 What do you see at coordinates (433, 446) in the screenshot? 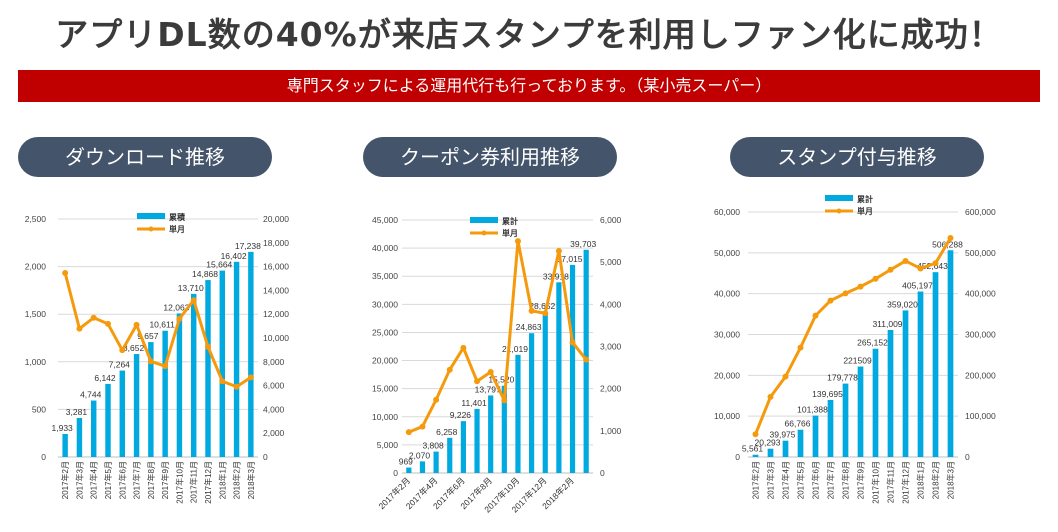
I see `bar-data-label: 3,808` at bounding box center [433, 446].